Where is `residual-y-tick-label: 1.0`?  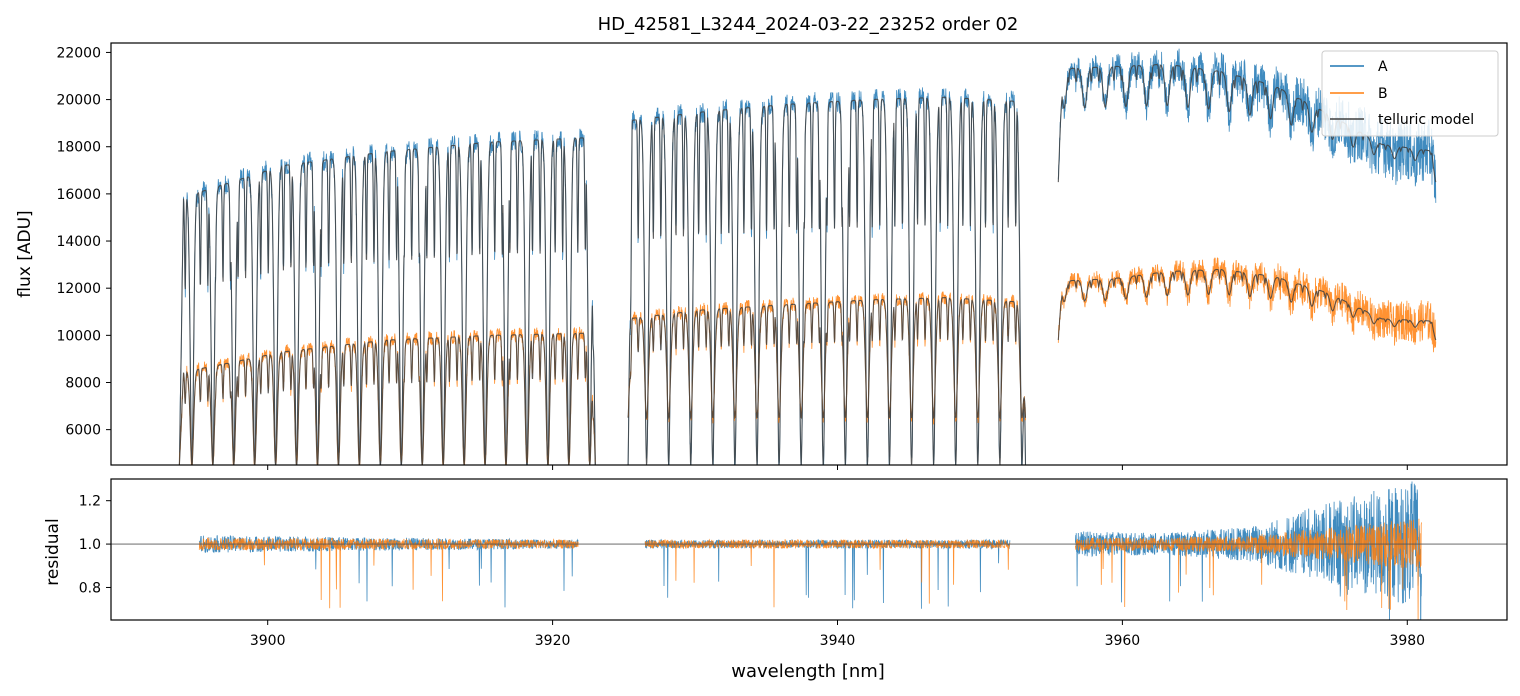 residual-y-tick-label: 1.0 is located at coordinates (90, 545).